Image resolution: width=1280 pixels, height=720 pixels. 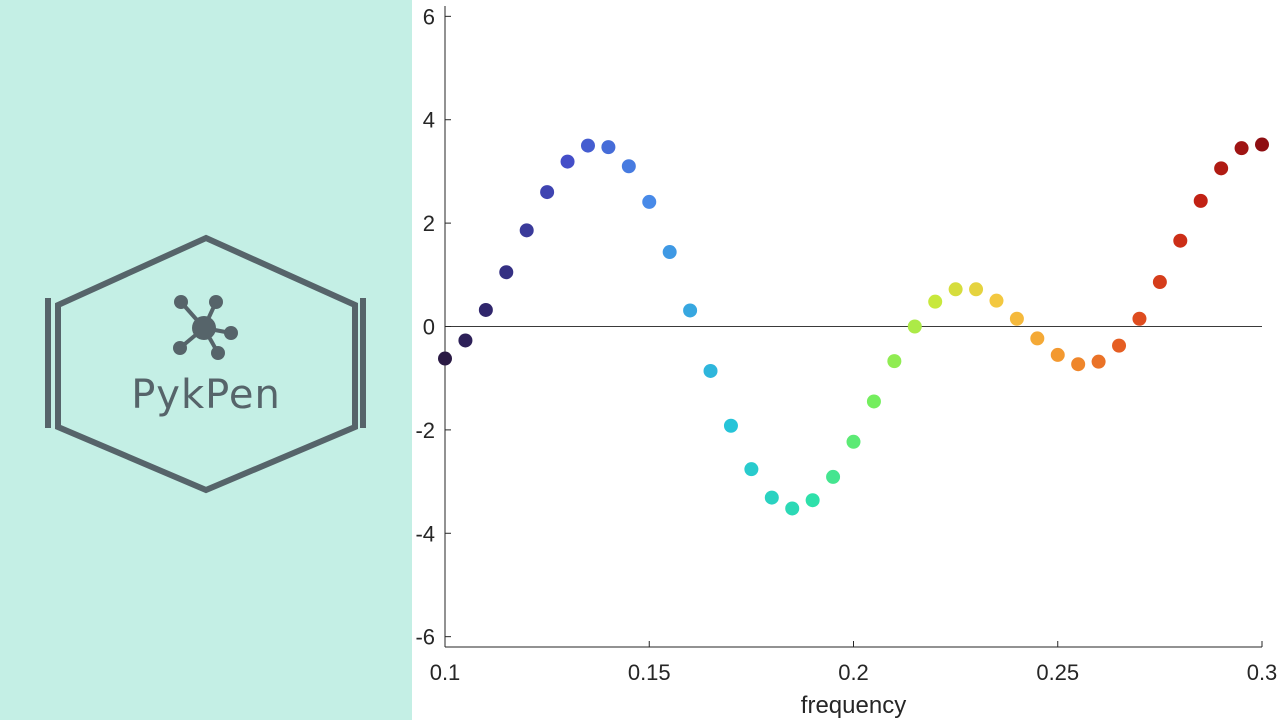 What do you see at coordinates (853, 705) in the screenshot?
I see `x-axis-label: frequency` at bounding box center [853, 705].